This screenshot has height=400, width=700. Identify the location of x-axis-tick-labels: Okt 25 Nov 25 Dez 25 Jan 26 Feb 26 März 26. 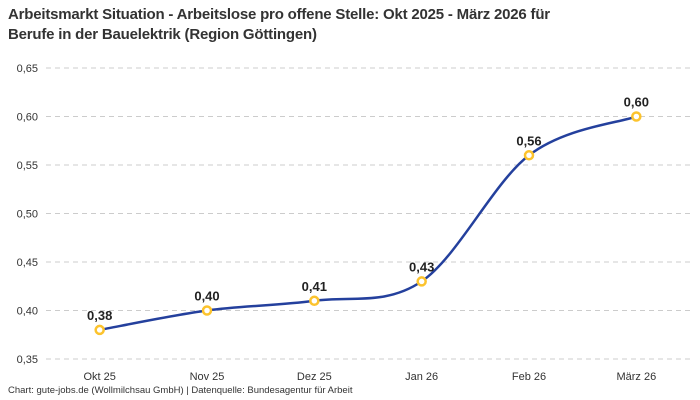
(369, 377).